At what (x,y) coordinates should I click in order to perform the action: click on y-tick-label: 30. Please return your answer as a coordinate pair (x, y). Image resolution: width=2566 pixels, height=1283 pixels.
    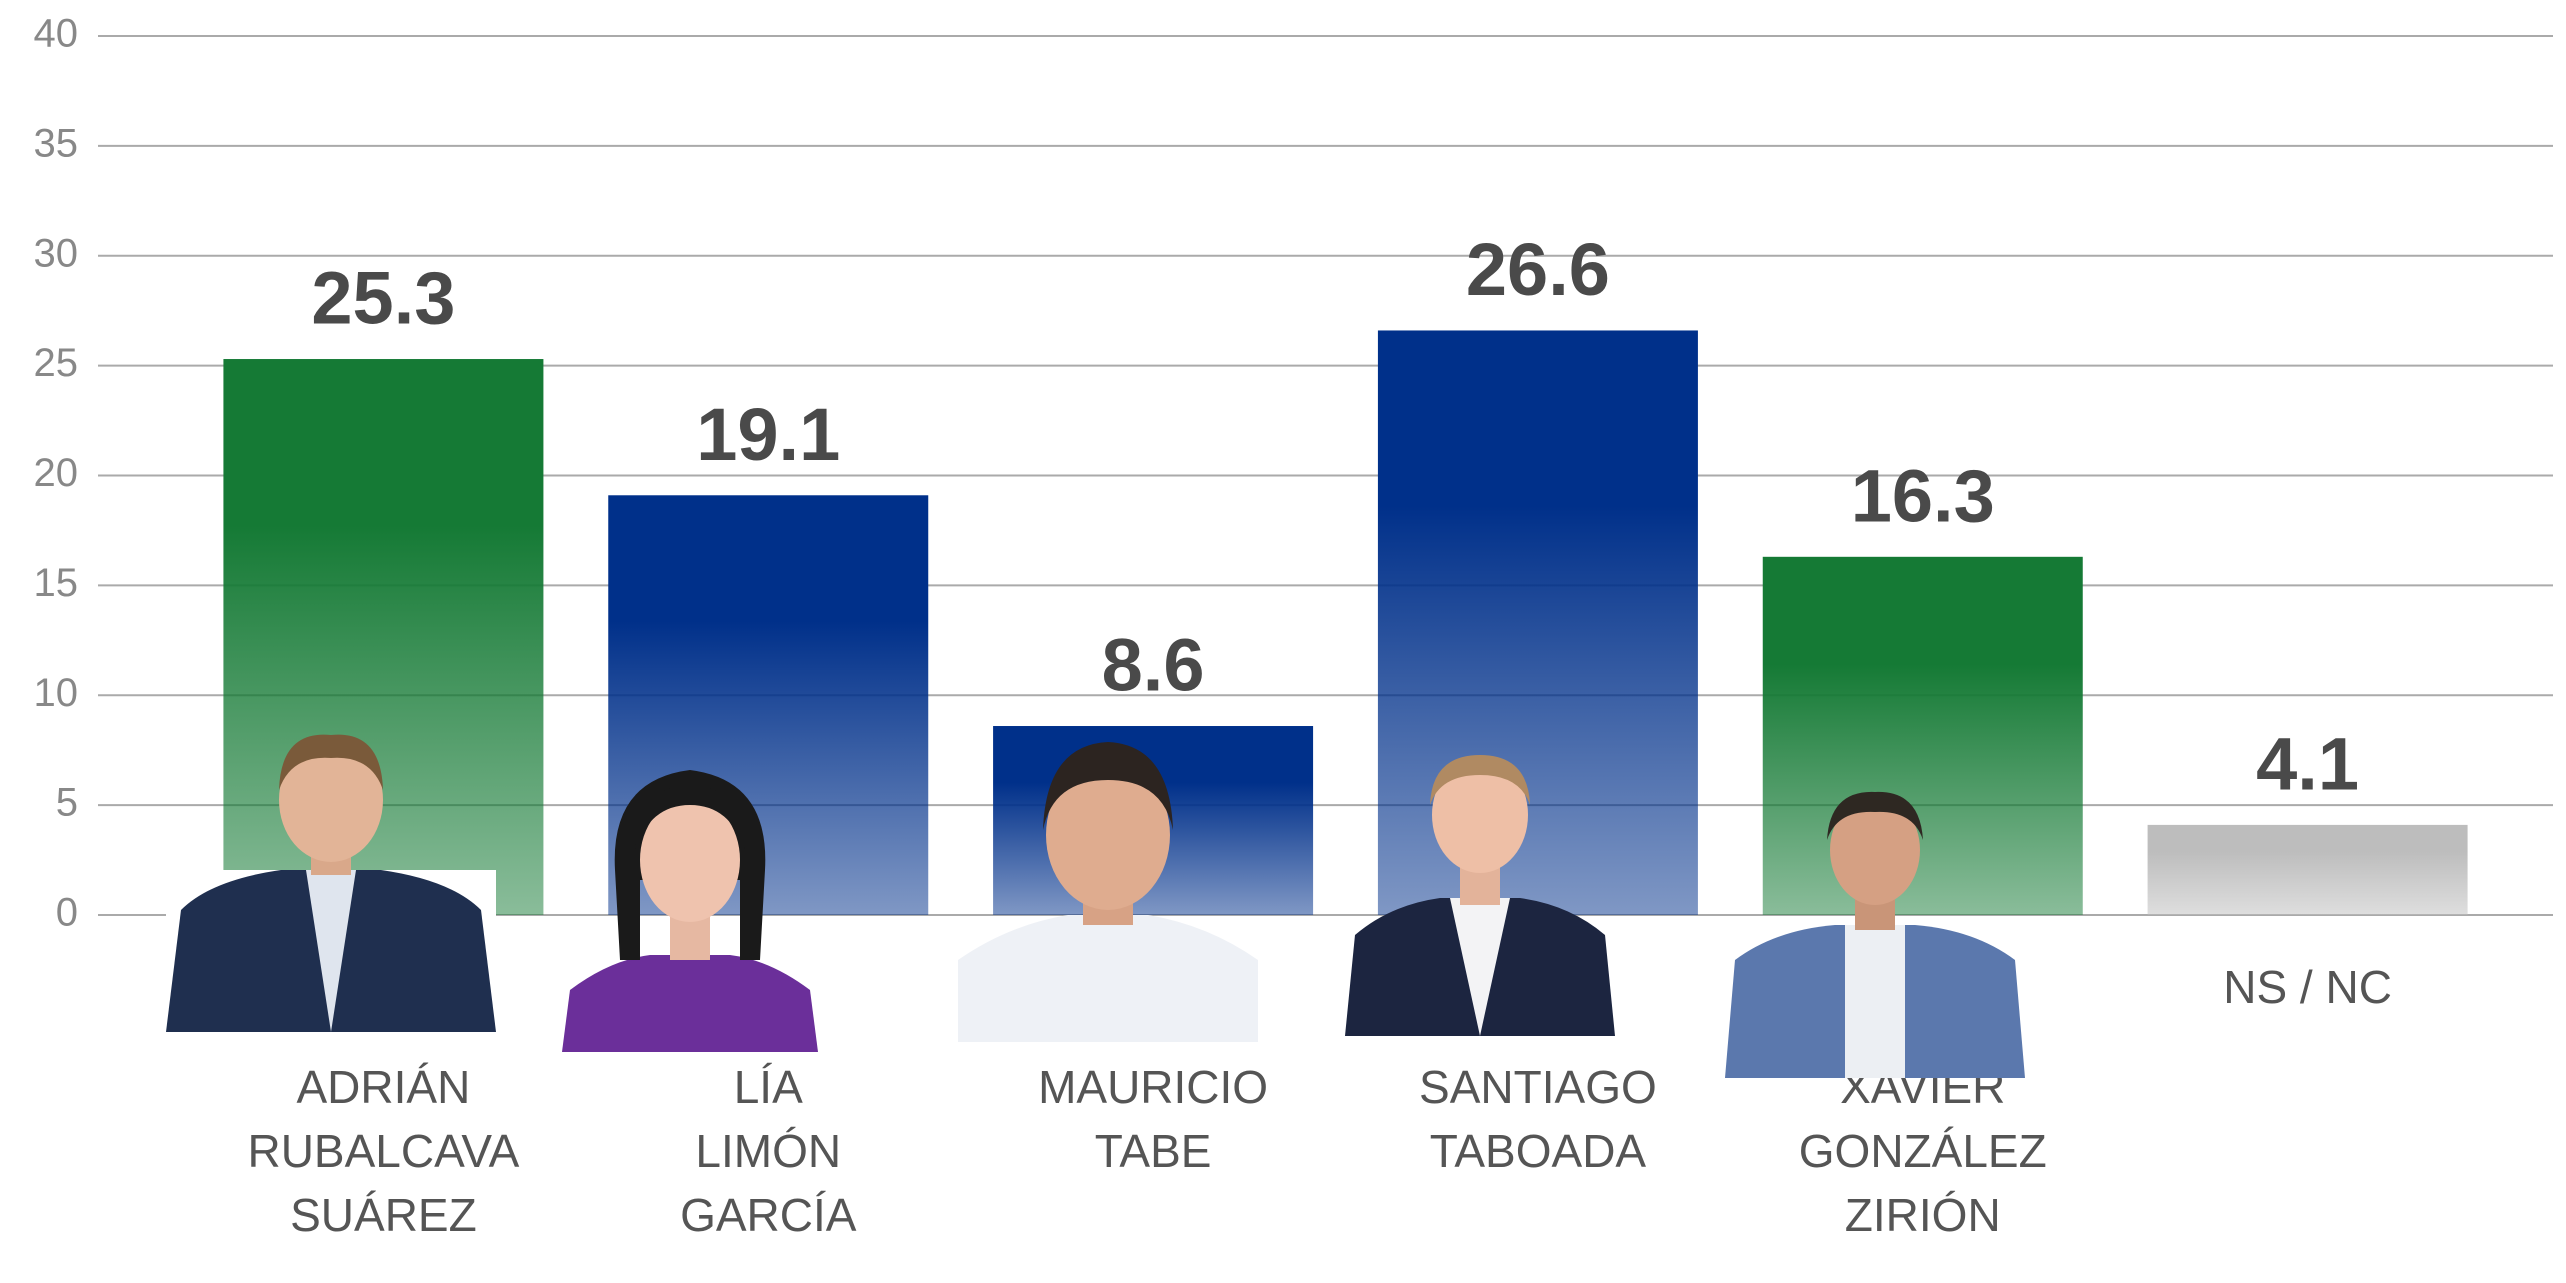
    Looking at the image, I should click on (56, 253).